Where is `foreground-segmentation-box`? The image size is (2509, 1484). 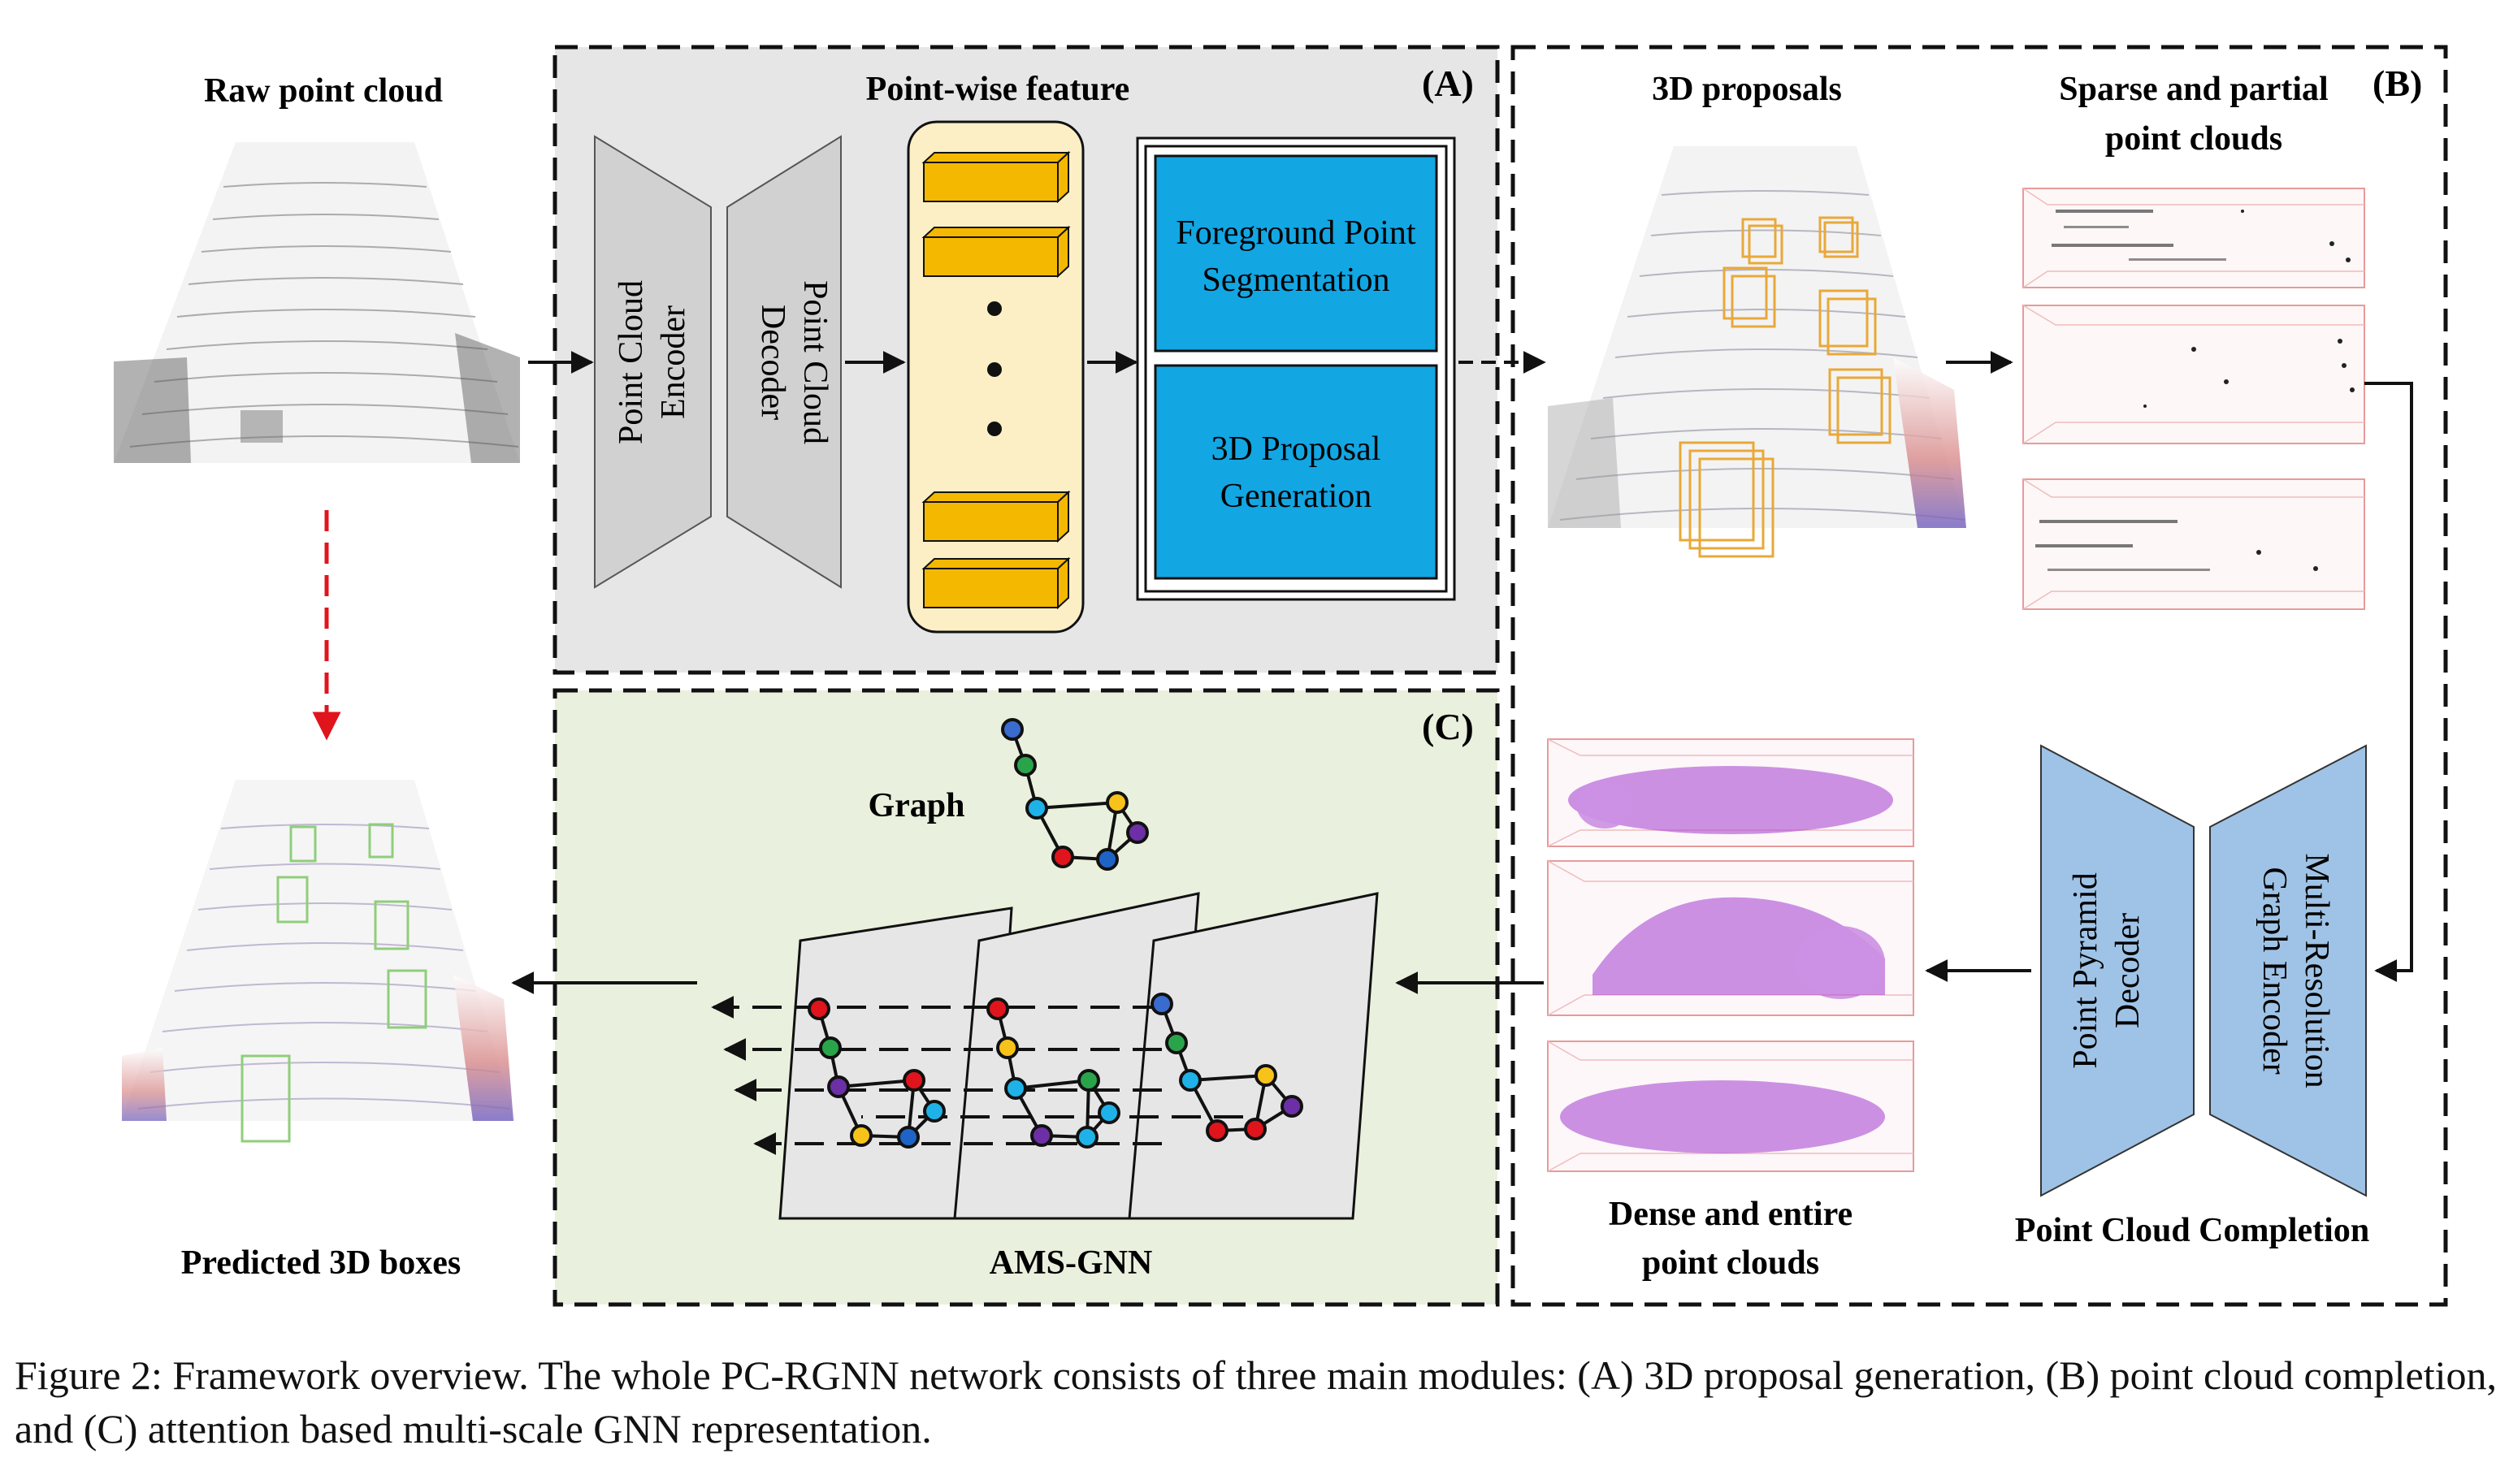 foreground-segmentation-box is located at coordinates (1296, 253).